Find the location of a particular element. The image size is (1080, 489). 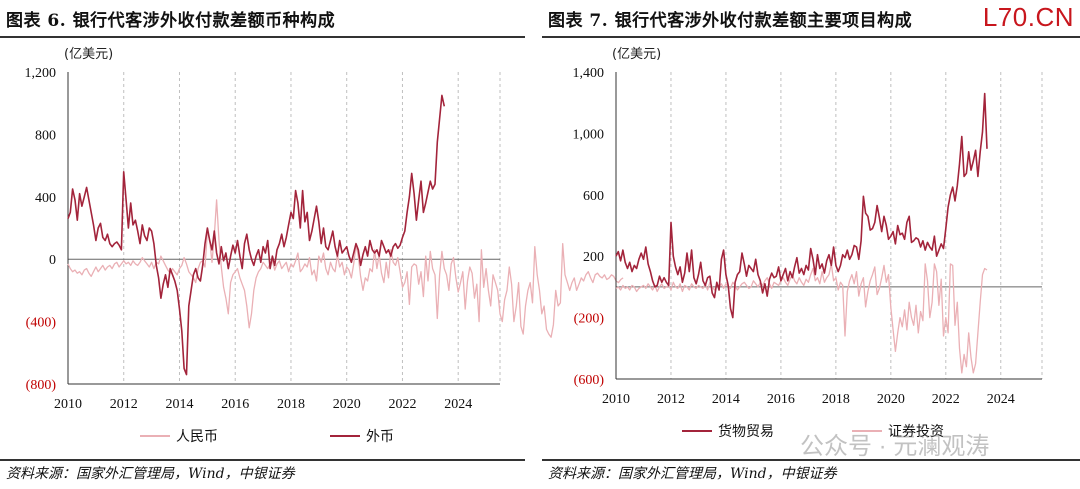

y-tick-label: 200 is located at coordinates (593, 257).